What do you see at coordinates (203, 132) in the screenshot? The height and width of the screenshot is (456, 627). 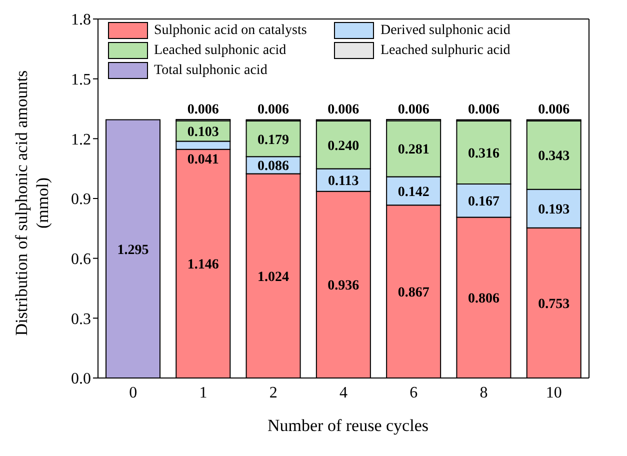 I see `data-label: 0.103` at bounding box center [203, 132].